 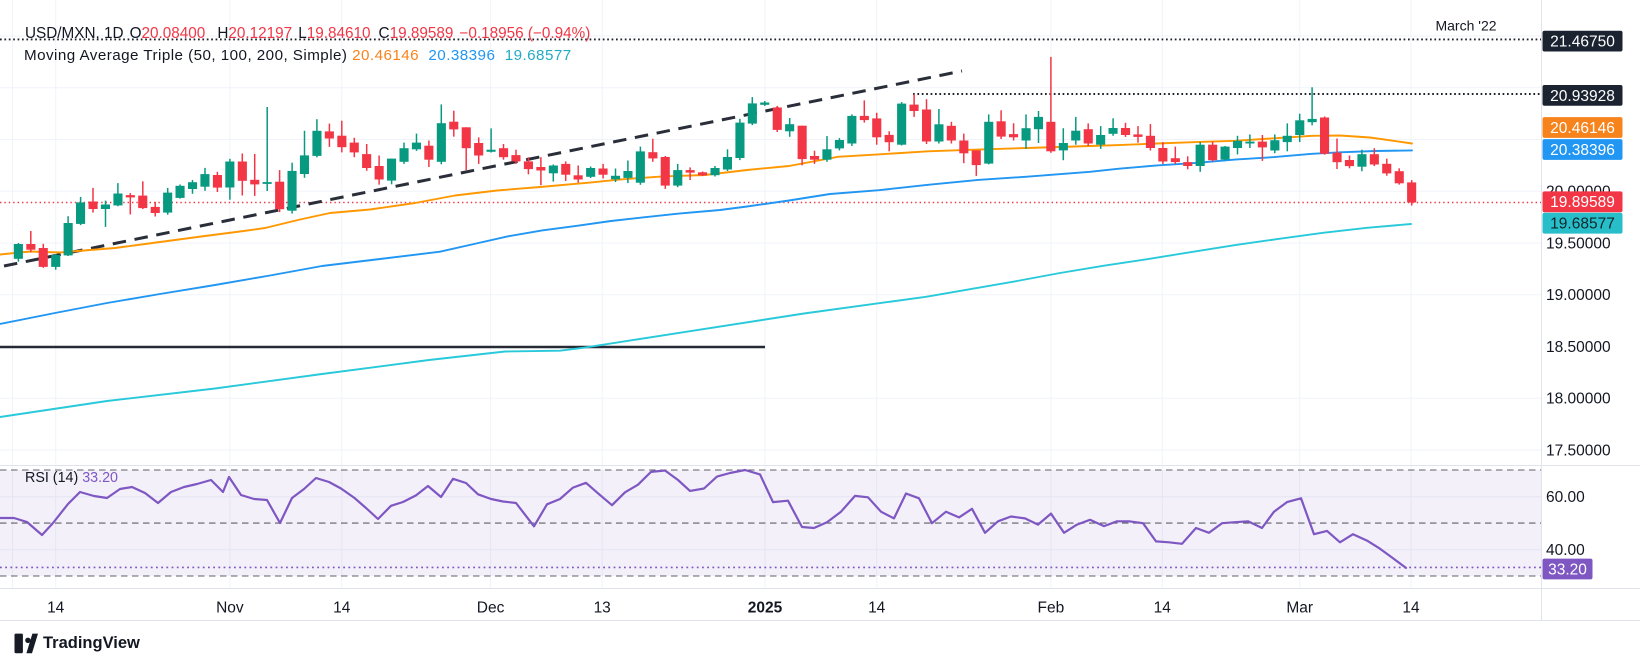 I want to click on svg-text: 19.00000, so click(x=1578, y=295).